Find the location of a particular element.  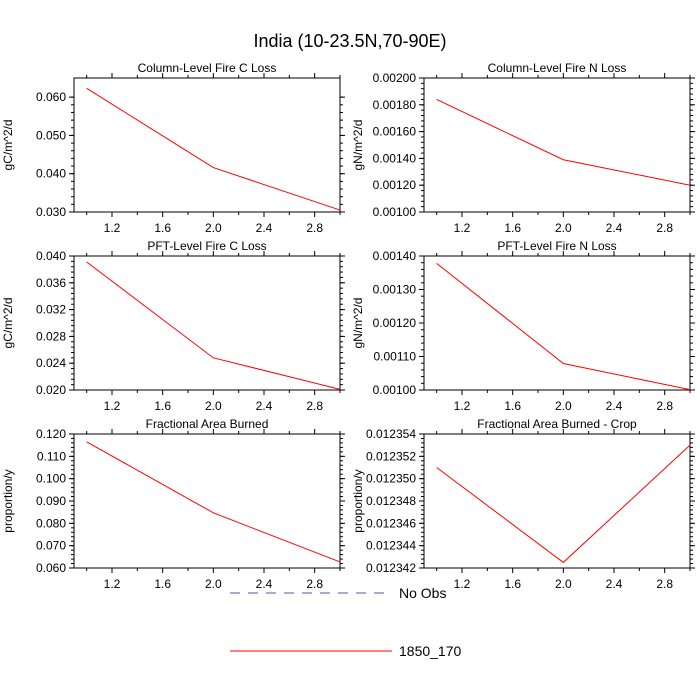

panel-title: PFT-Level Fire C Loss is located at coordinates (206, 246).